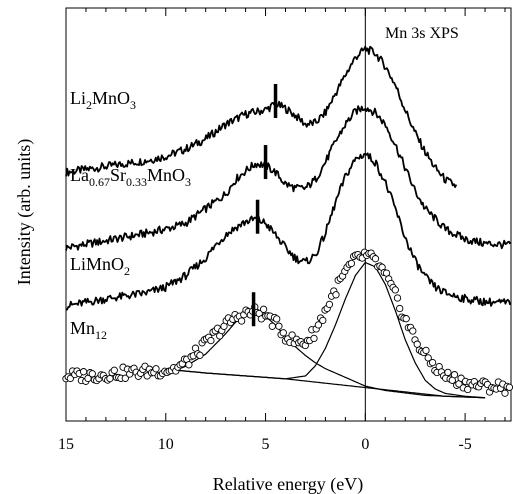 The width and height of the screenshot is (513, 494). What do you see at coordinates (288, 484) in the screenshot?
I see `x-axis-label: Relative energy (eV)` at bounding box center [288, 484].